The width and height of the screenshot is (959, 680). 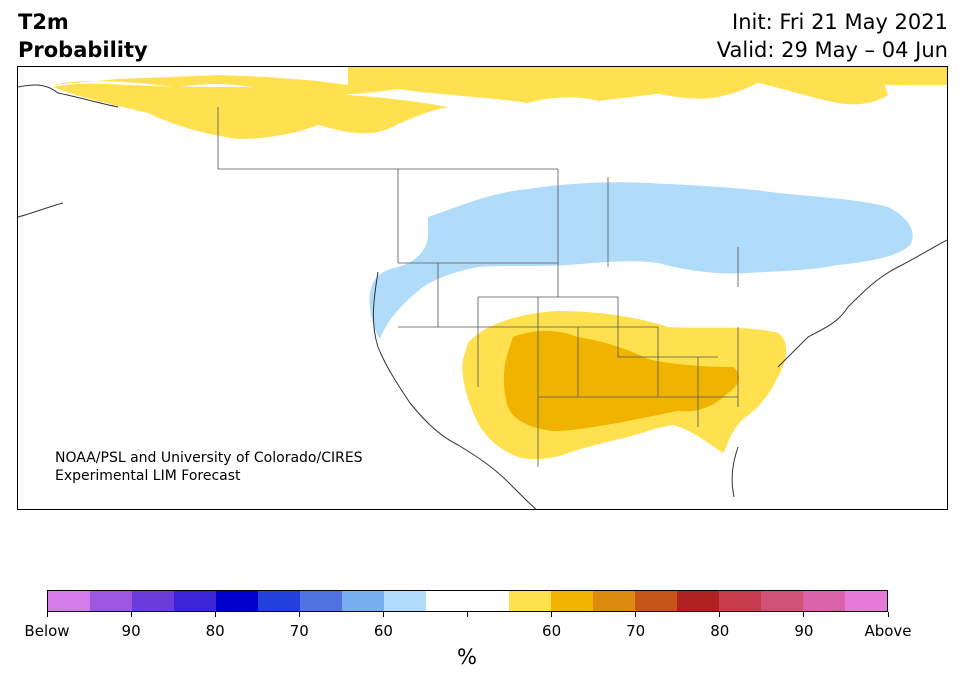 I want to click on below-region, so click(x=641, y=260).